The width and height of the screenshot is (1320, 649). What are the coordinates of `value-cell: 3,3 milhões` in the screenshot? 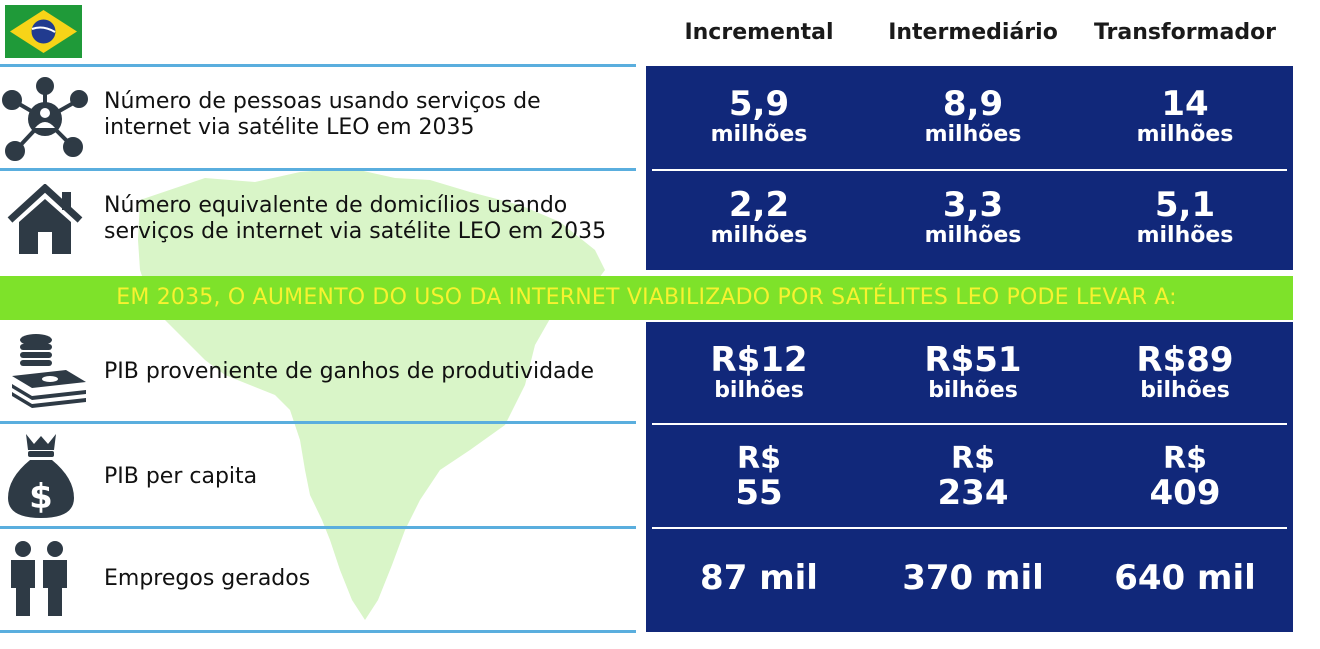 It's located at (973, 218).